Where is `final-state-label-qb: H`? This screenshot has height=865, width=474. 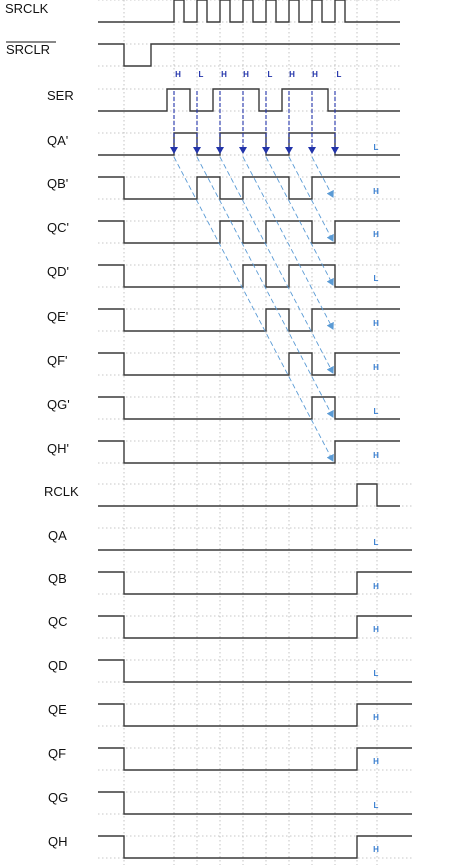
final-state-label-qb: H is located at coordinates (376, 586).